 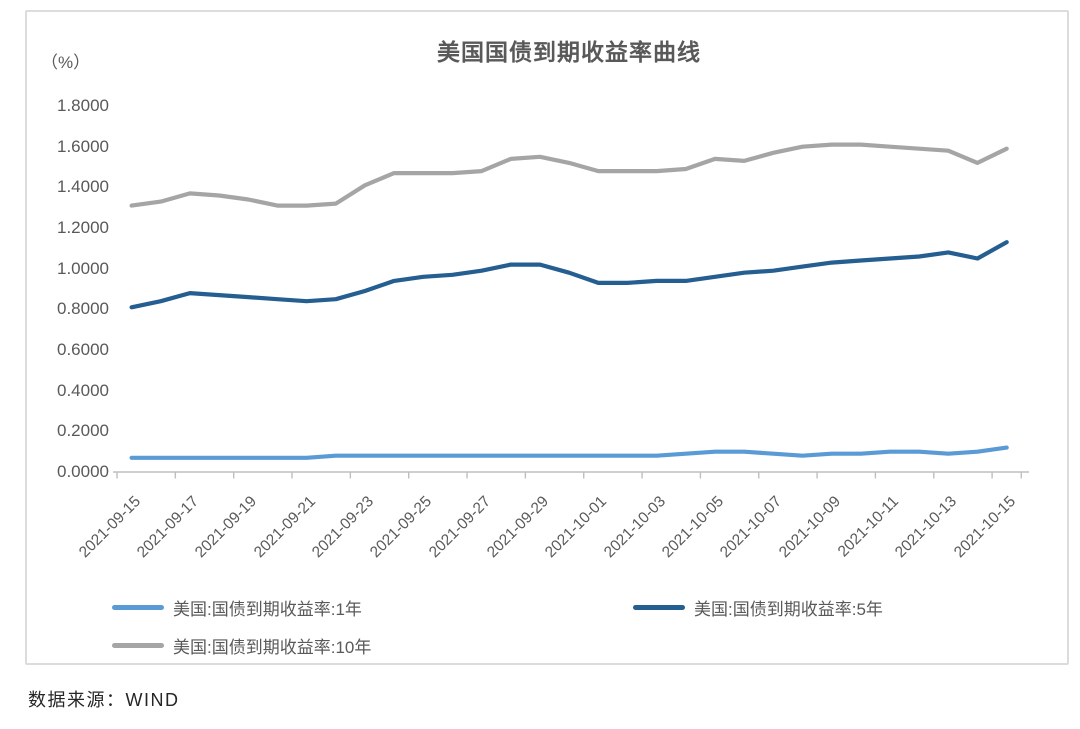 I want to click on y-axis-tick-label: 1.2000, so click(x=83, y=227).